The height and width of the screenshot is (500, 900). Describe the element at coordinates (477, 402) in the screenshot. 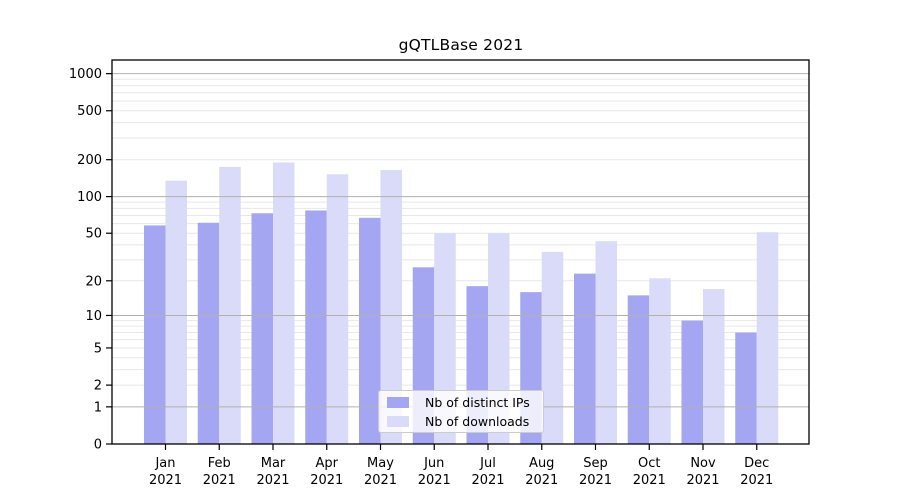

I see `legend-label-distinct-ips: Nb of distinct IPs` at that location.